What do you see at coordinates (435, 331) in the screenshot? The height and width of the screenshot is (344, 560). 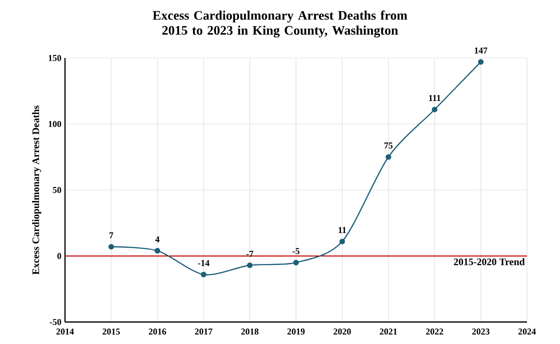 I see `x-tick-label: 2022` at bounding box center [435, 331].